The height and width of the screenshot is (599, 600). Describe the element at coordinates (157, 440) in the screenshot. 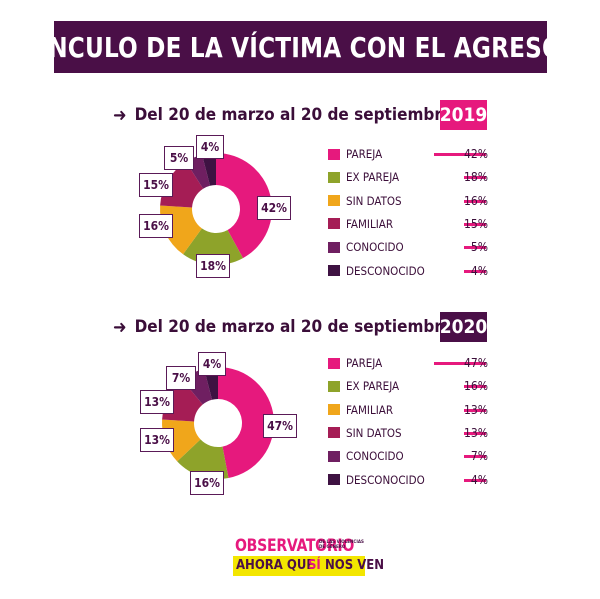

I see `slice-label-familiar-2020: 13%` at that location.